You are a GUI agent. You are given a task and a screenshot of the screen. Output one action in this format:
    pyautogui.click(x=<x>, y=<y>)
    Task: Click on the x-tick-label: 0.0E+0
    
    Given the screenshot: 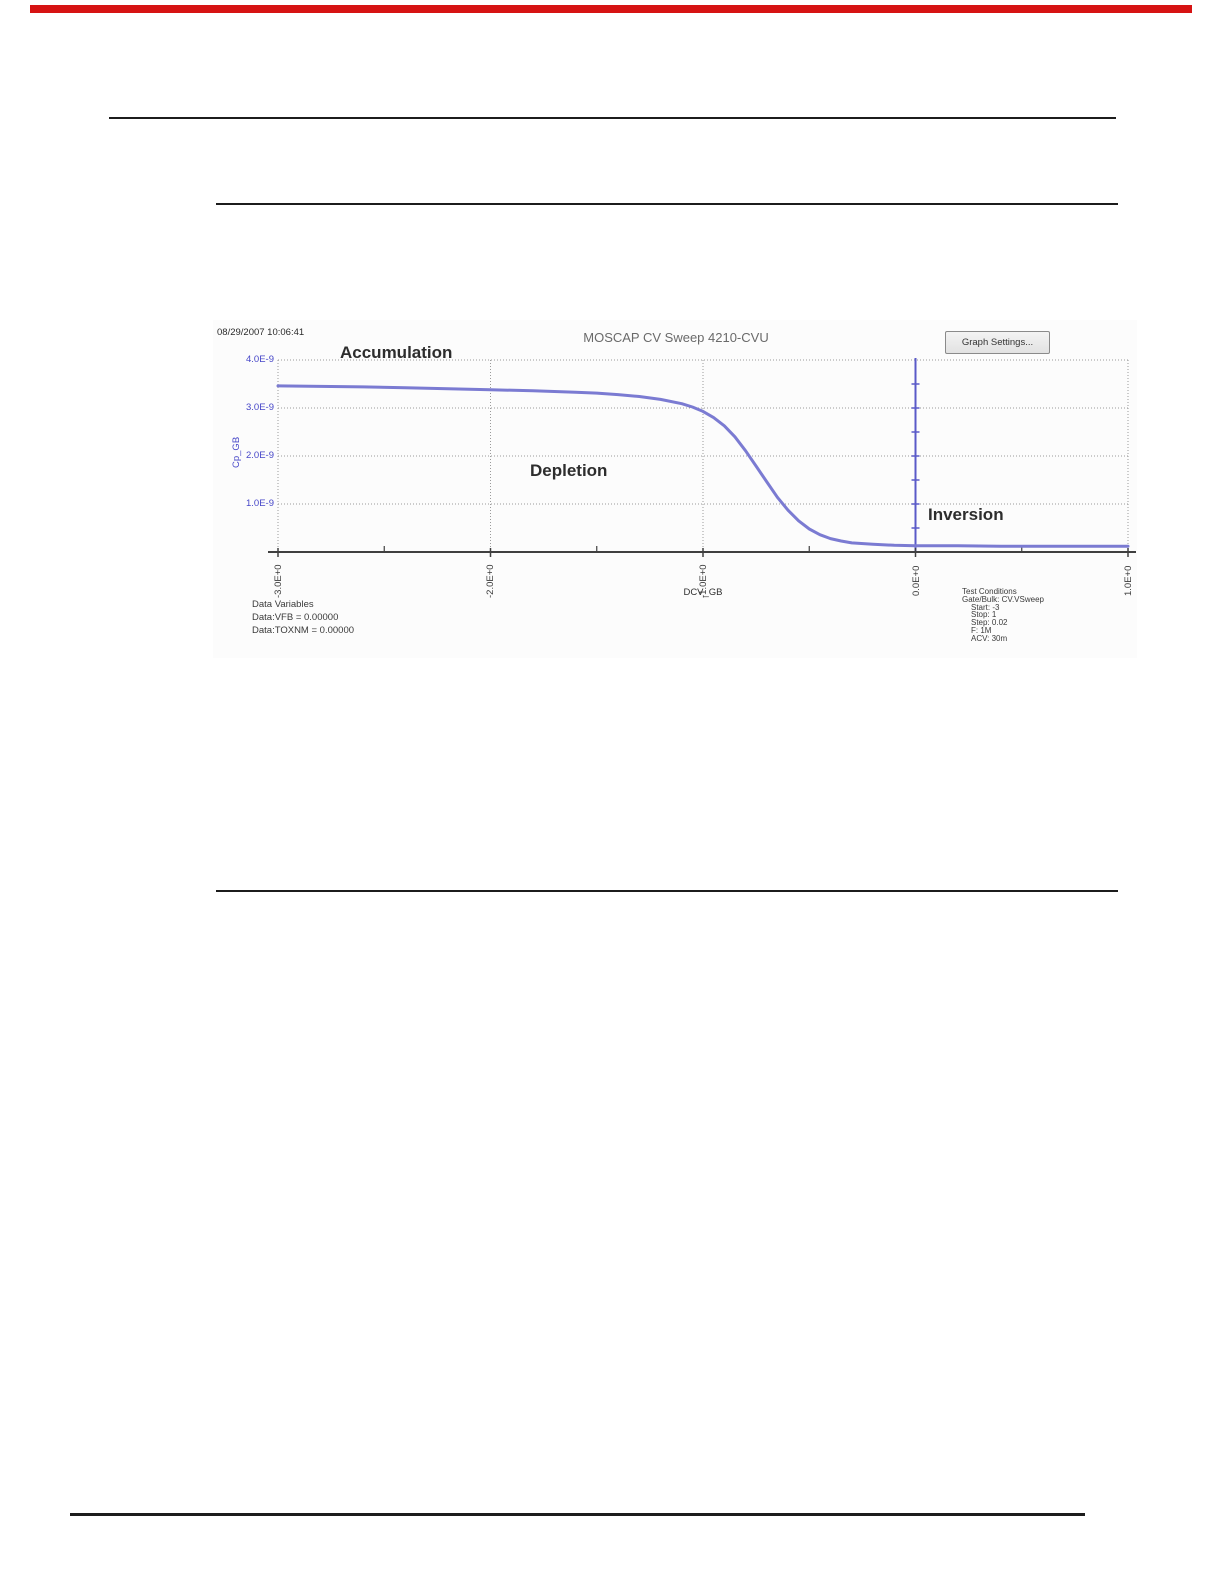 What is the action you would take?
    pyautogui.click(x=916, y=580)
    